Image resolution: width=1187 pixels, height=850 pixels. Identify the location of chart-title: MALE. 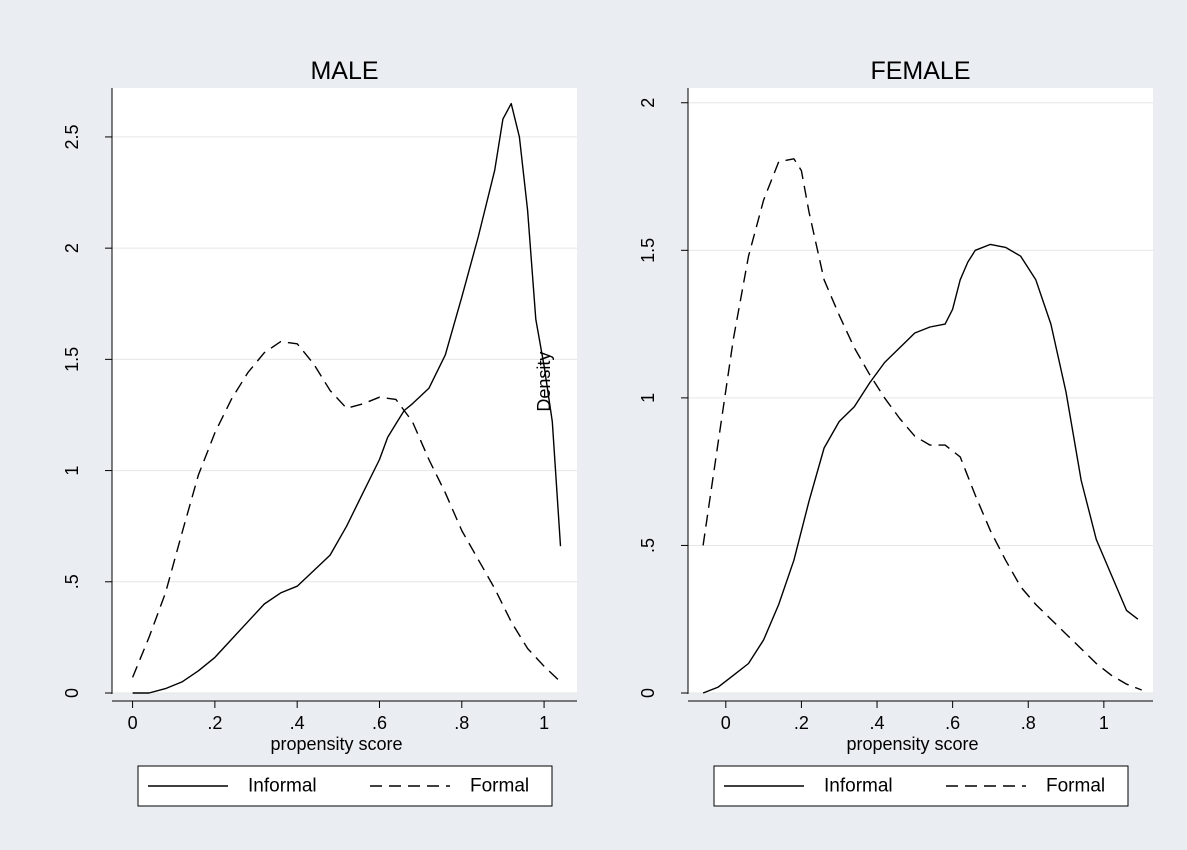
(344, 71).